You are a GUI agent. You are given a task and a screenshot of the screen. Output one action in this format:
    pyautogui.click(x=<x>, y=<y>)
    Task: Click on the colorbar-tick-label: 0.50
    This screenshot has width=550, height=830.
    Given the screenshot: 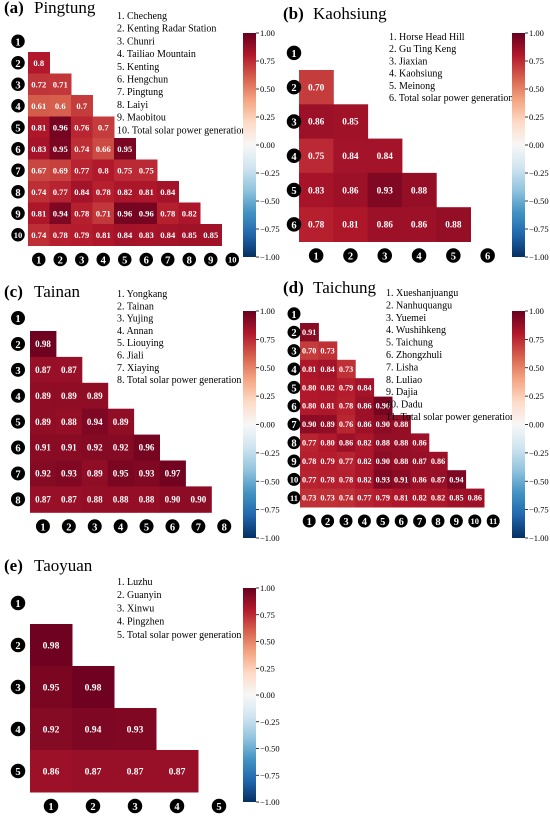 What is the action you would take?
    pyautogui.click(x=536, y=368)
    